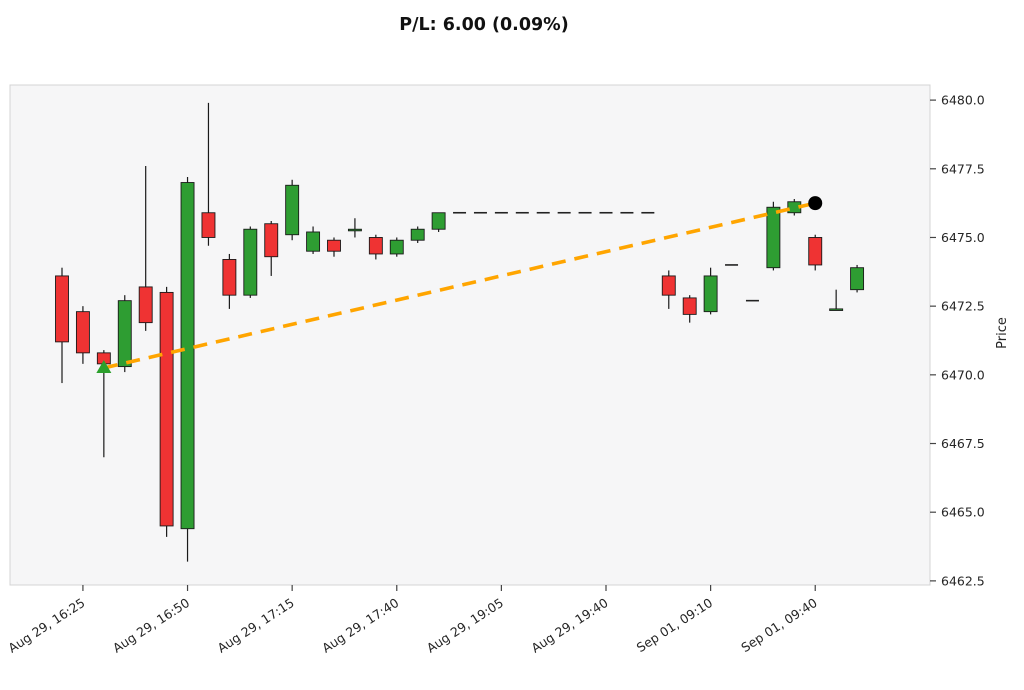  Describe the element at coordinates (963, 168) in the screenshot. I see `y-axis-tick-label: 6477.5` at that location.